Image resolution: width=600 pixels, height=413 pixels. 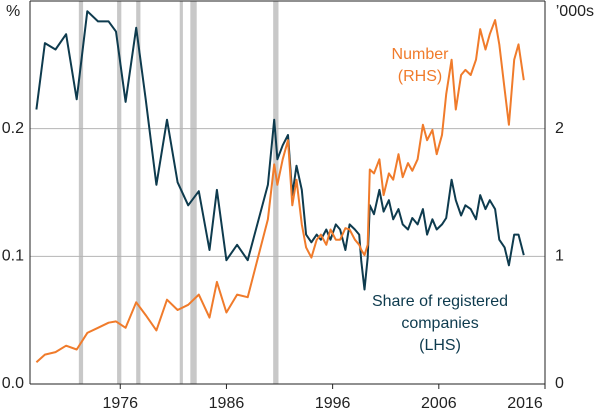 What do you see at coordinates (120, 403) in the screenshot?
I see `x-tick-label: 1976` at bounding box center [120, 403].